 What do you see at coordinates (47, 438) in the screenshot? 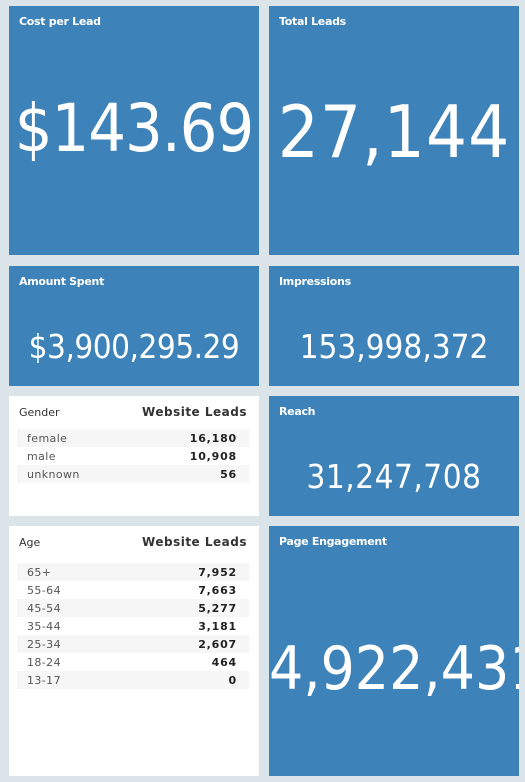
I see `gender-label: female` at bounding box center [47, 438].